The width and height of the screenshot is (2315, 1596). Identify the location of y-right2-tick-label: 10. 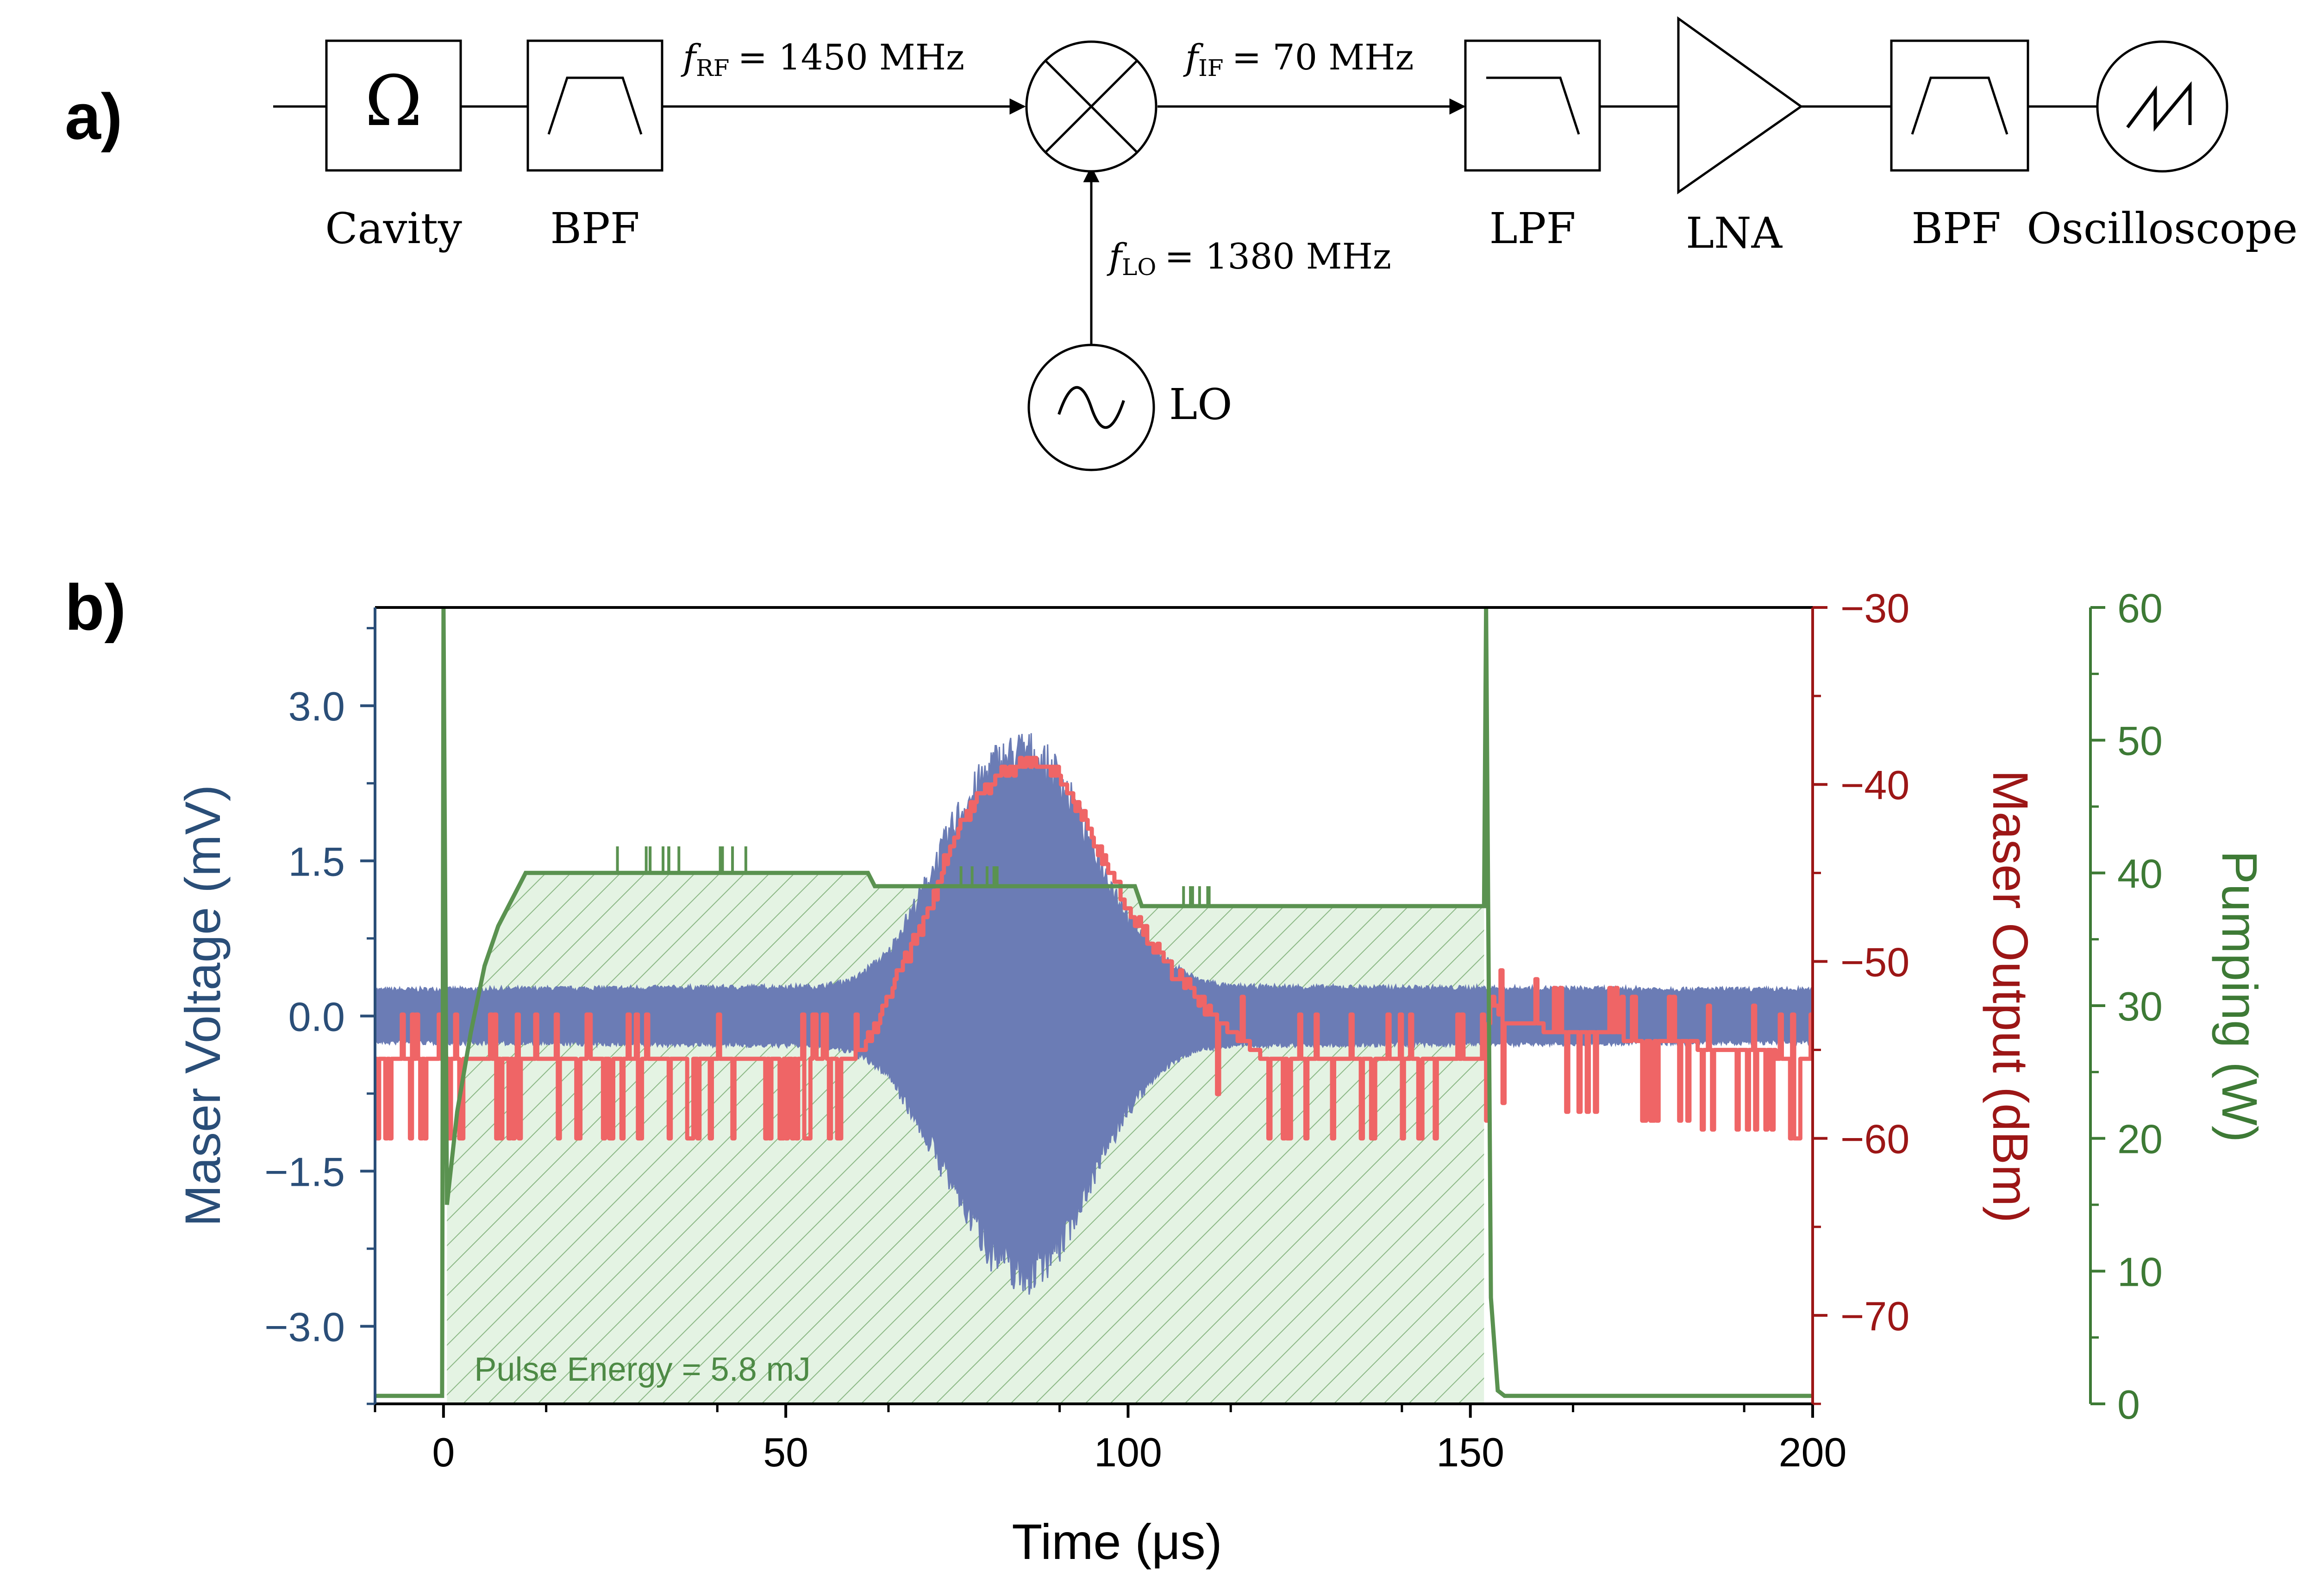
(2140, 1272).